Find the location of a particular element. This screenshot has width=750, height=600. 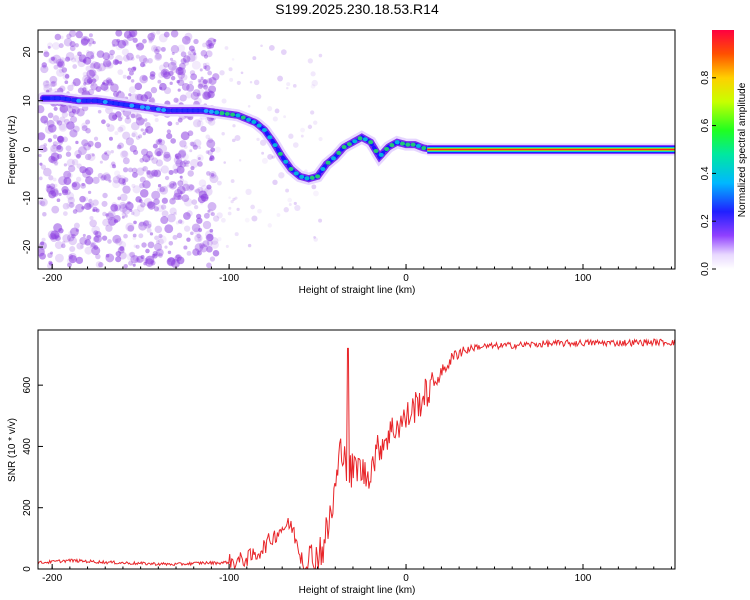

snr-y-ticks: 0 200 400 600 is located at coordinates (32, 474).